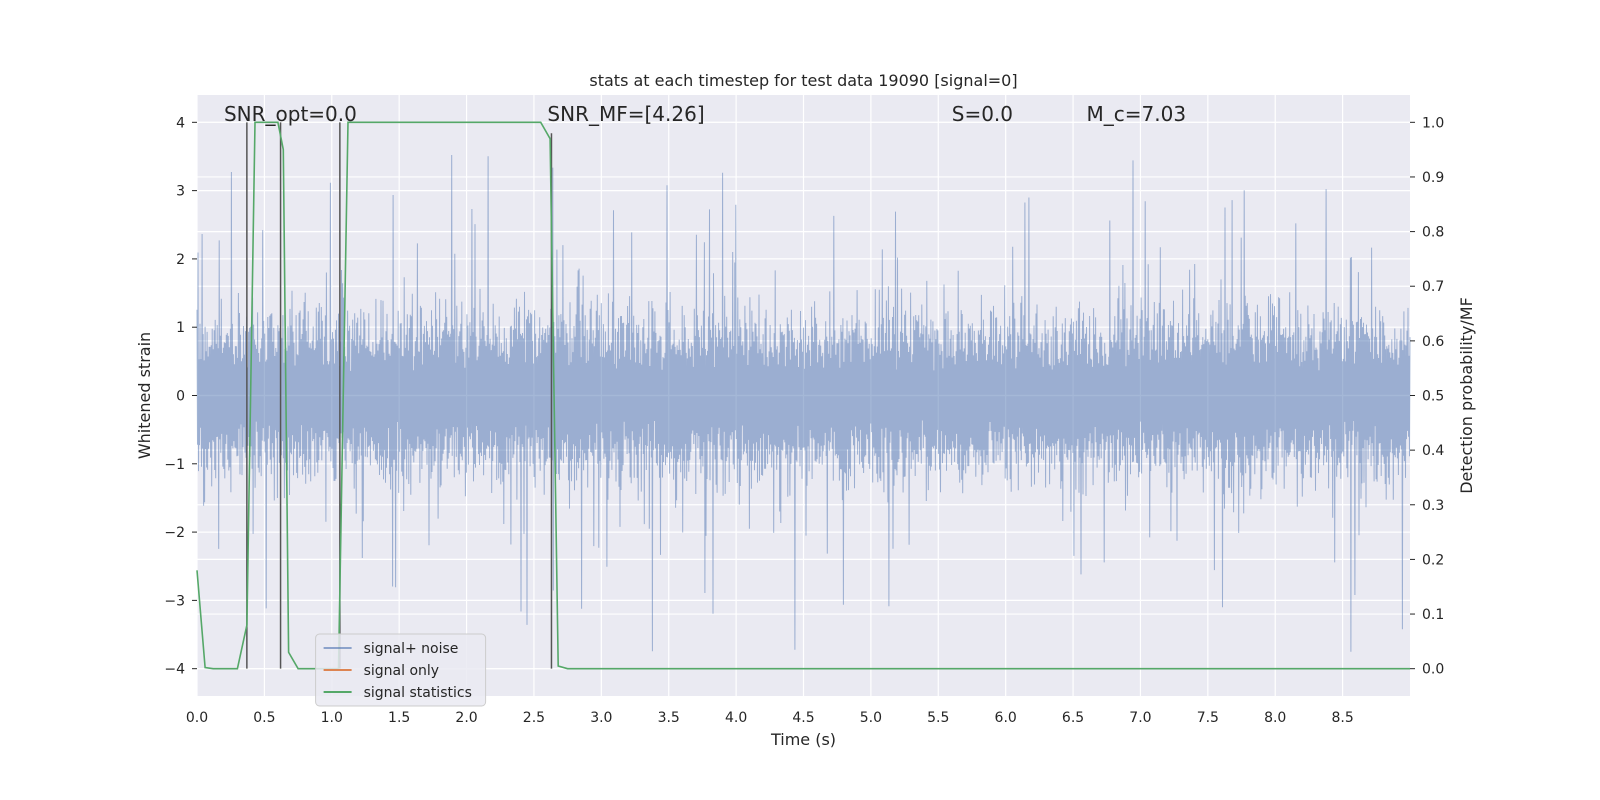 The image size is (1600, 800). What do you see at coordinates (1275, 718) in the screenshot?
I see `x-tick-label: 8.0` at bounding box center [1275, 718].